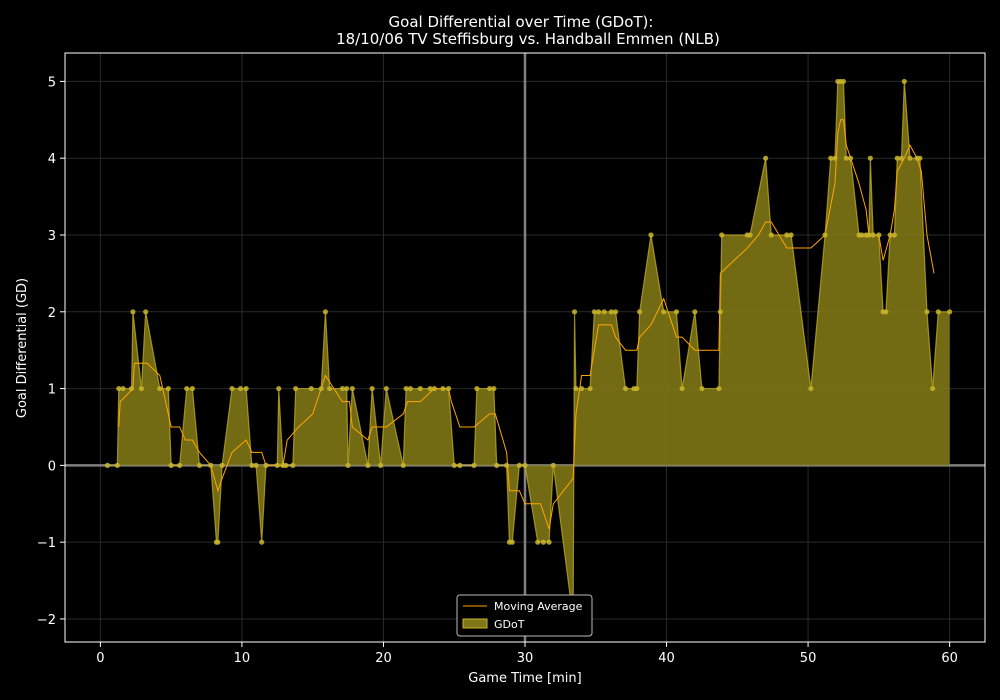  I want to click on y-tick-label: 0, so click(52, 466).